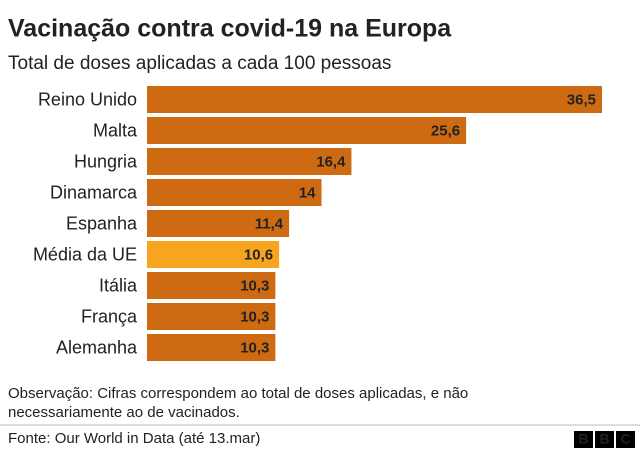 Image resolution: width=640 pixels, height=450 pixels. Describe the element at coordinates (230, 29) in the screenshot. I see `chart-title: Vacinação contra covid-19 na Europa` at that location.